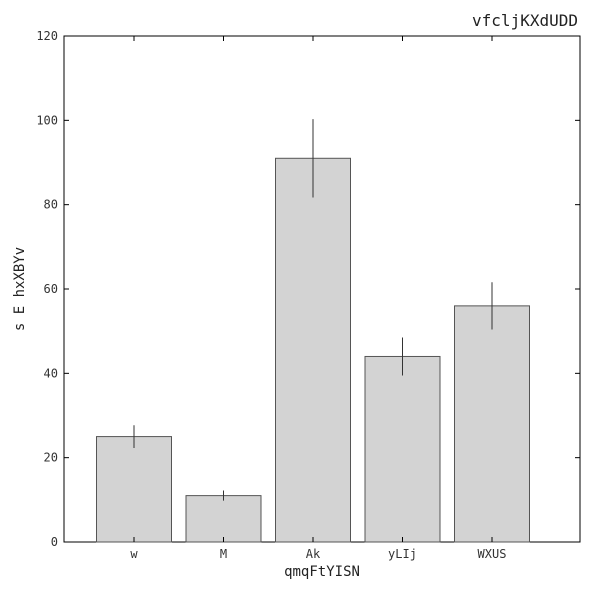 The height and width of the screenshot is (592, 592). I want to click on x-tick-label: M, so click(223, 554).